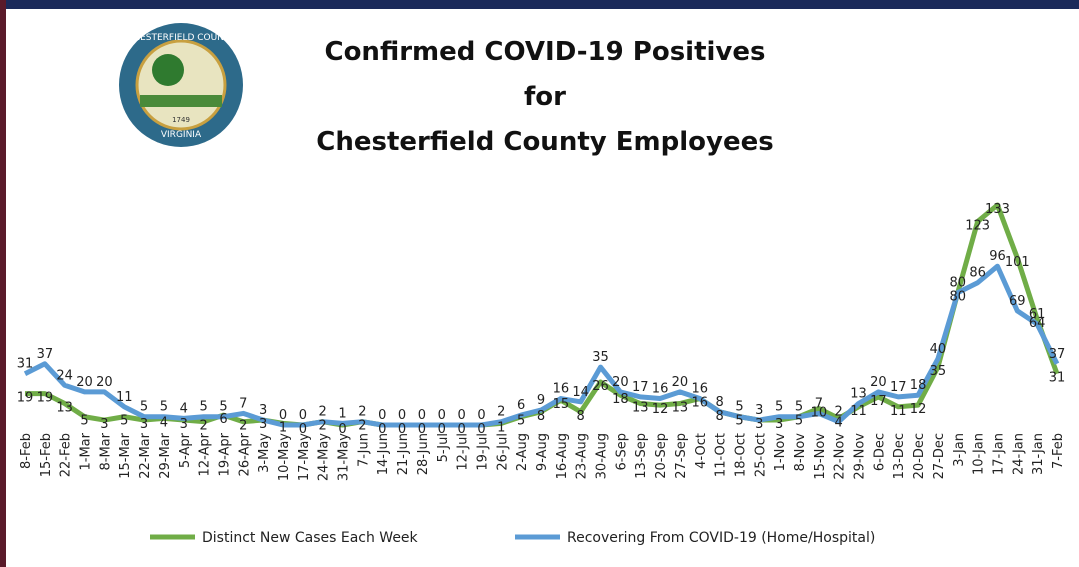  Describe the element at coordinates (3, 283) in the screenshot. I see `left-strip` at that location.